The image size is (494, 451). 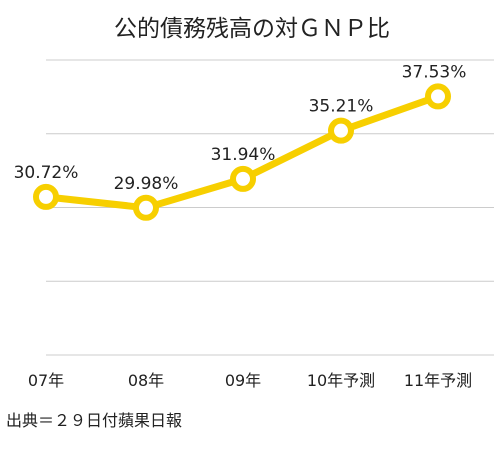 I want to click on x-tick-label: 09年, so click(x=243, y=380).